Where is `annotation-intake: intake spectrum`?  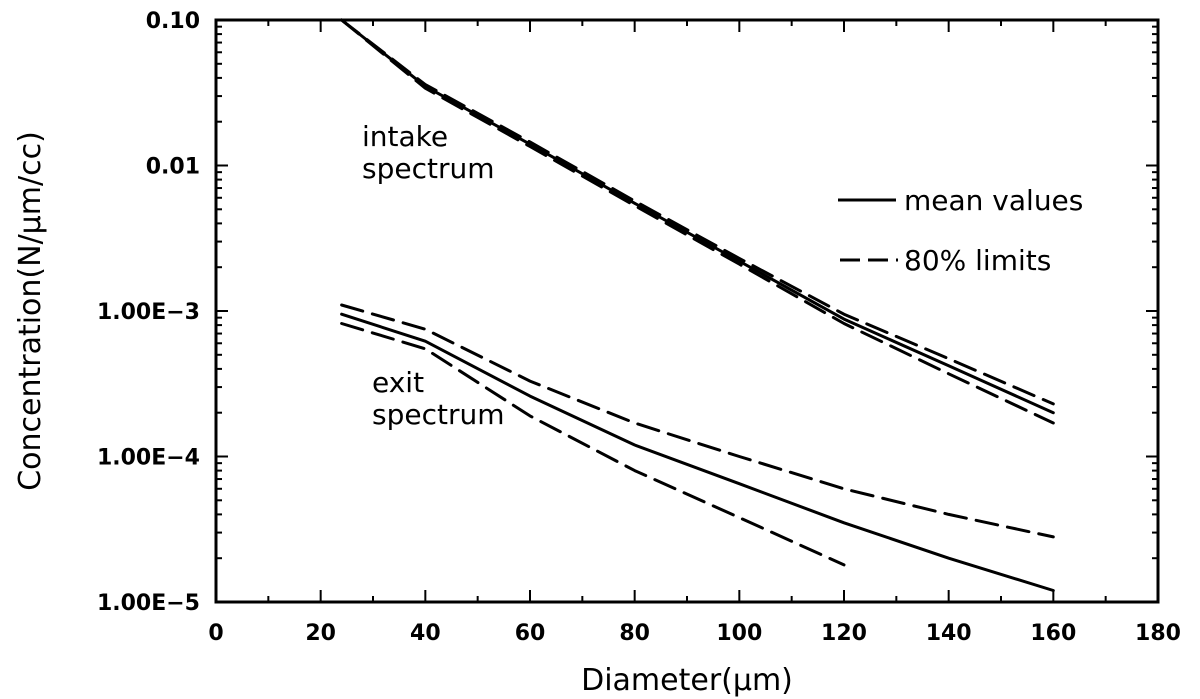 annotation-intake: intake spectrum is located at coordinates (428, 152).